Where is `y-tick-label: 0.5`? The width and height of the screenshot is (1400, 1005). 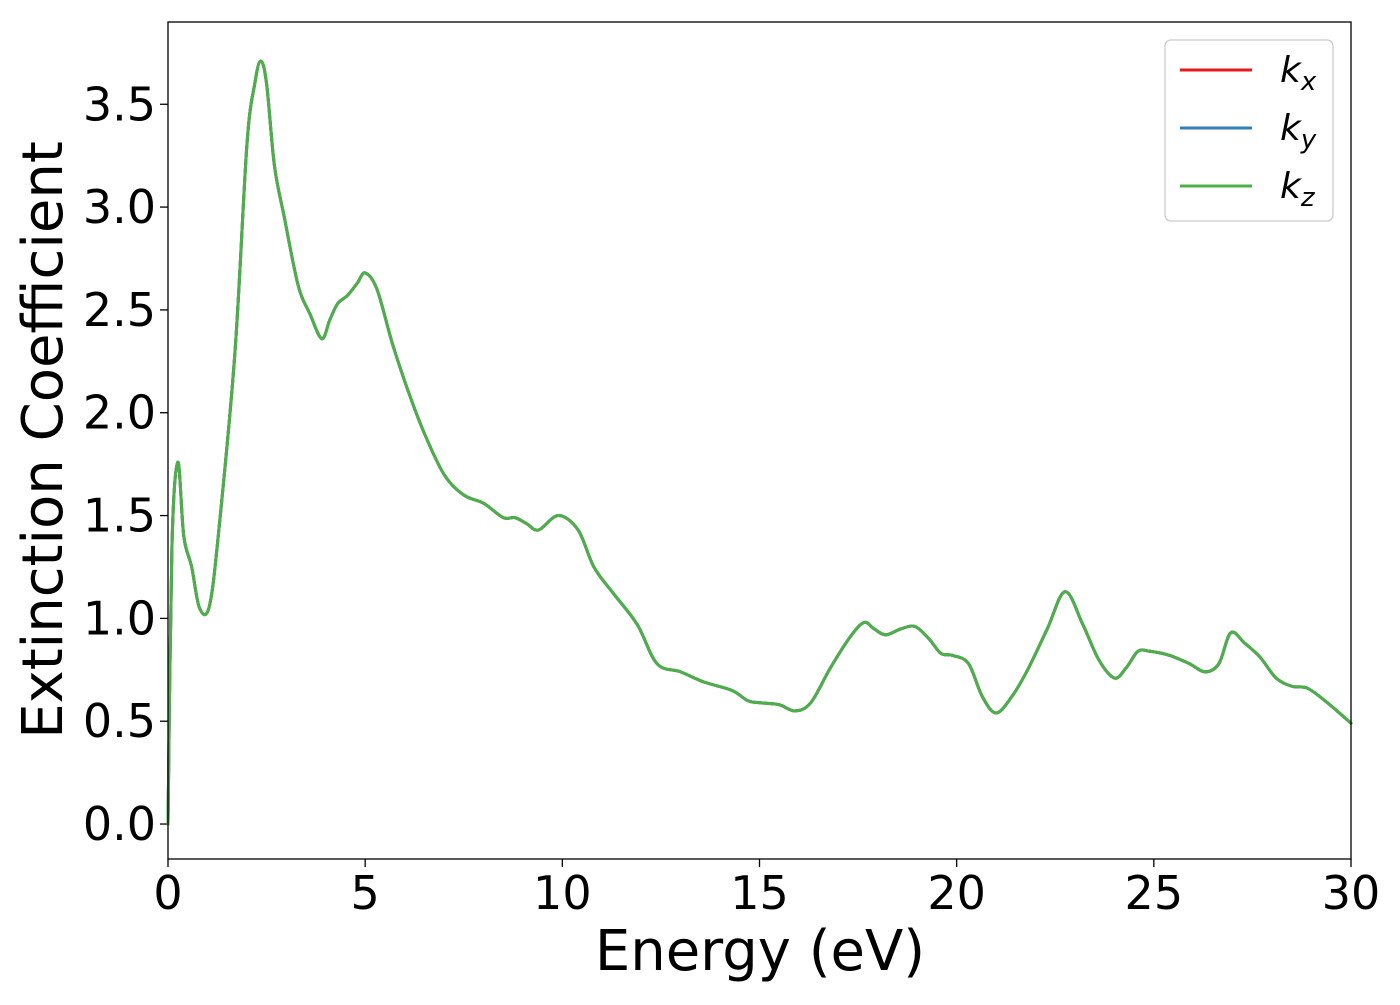 y-tick-label: 0.5 is located at coordinates (119, 721).